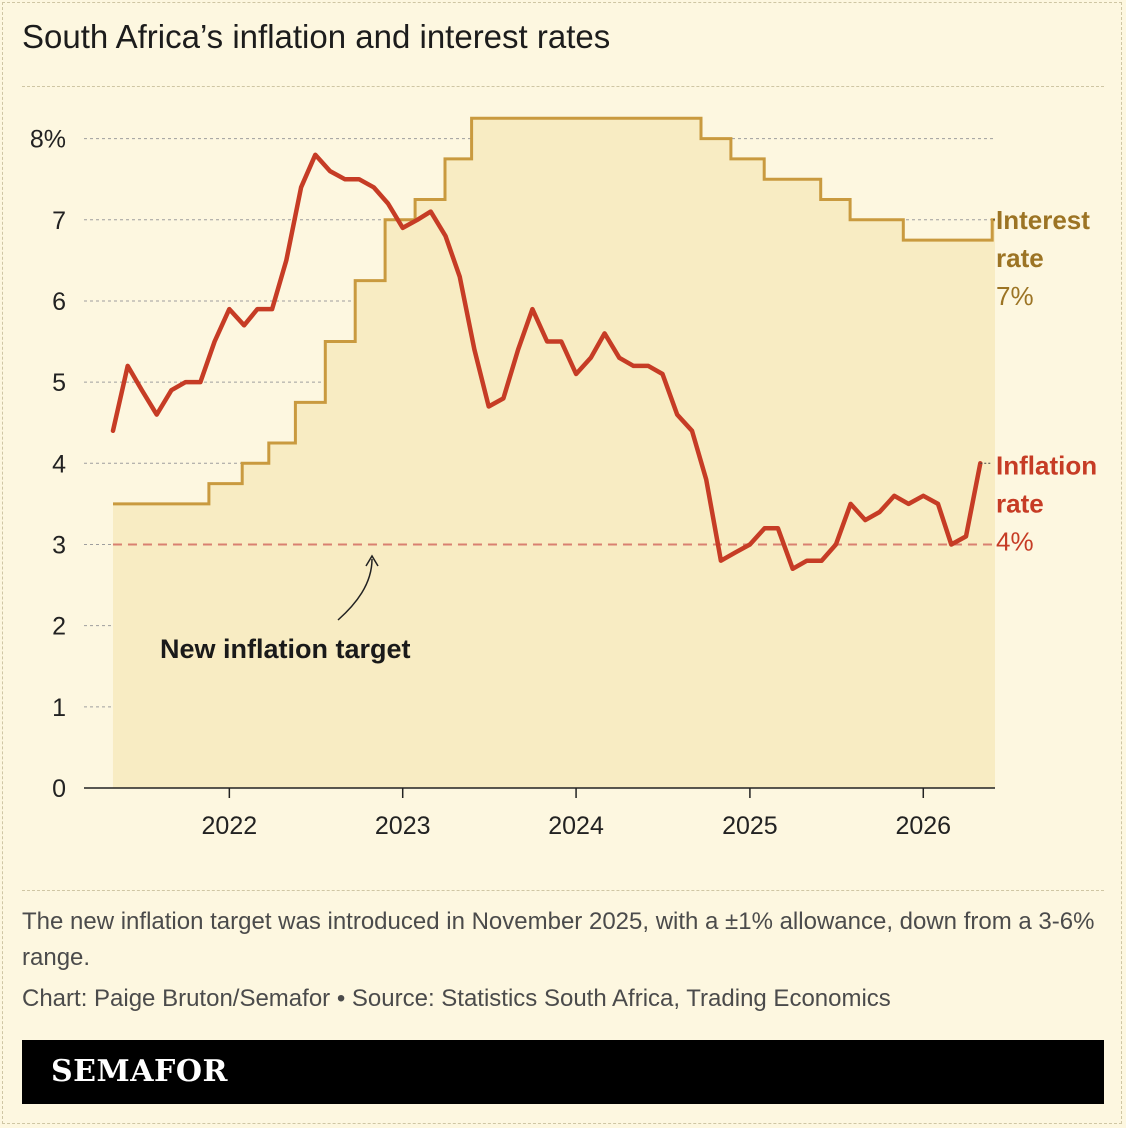 This screenshot has height=1128, width=1126. Describe the element at coordinates (403, 826) in the screenshot. I see `x-tick-label: 2023` at that location.